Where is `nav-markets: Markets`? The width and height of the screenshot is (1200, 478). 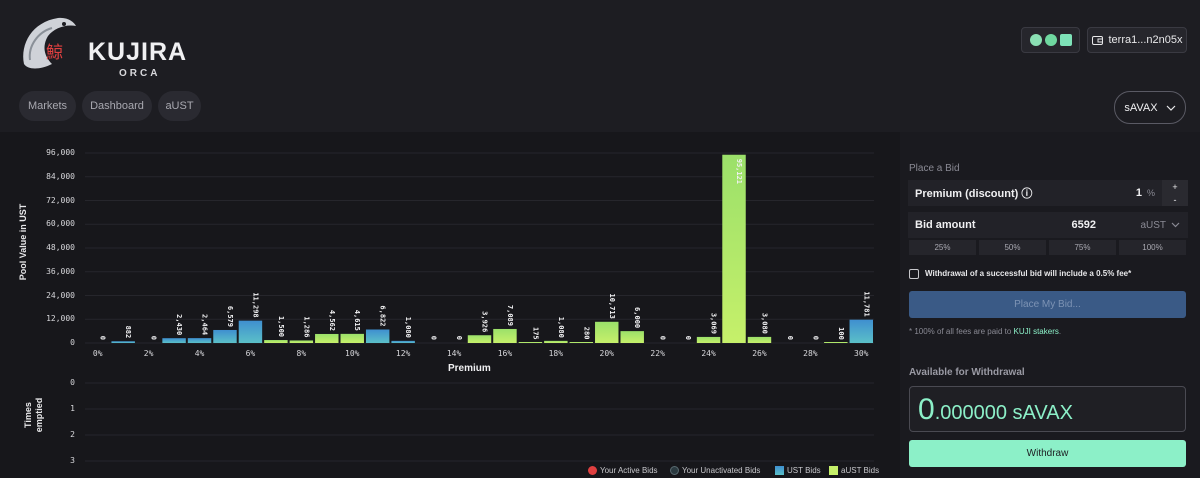 nav-markets: Markets is located at coordinates (47, 106).